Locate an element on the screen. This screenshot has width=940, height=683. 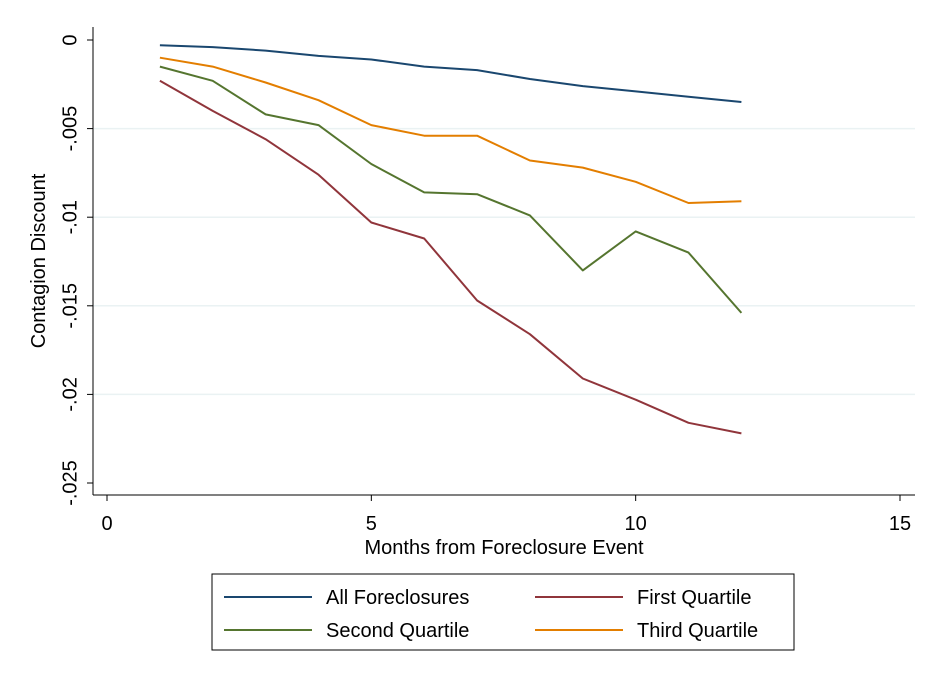
y-tick-label: -.015 is located at coordinates (70, 306).